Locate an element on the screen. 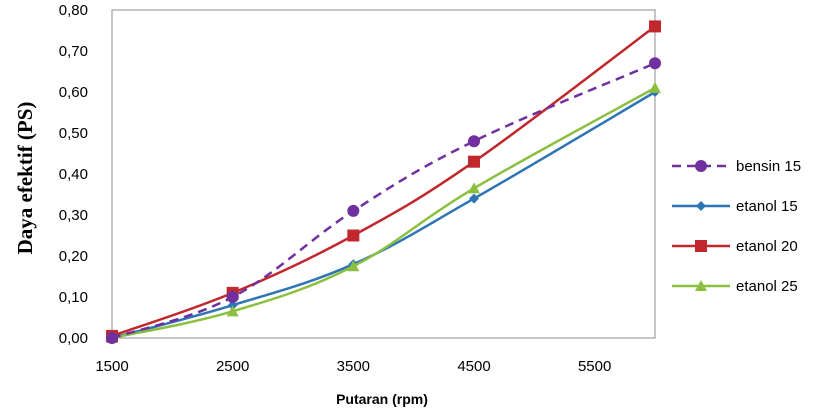 The image size is (820, 411). y-tick-label: 0,60 is located at coordinates (73, 92).